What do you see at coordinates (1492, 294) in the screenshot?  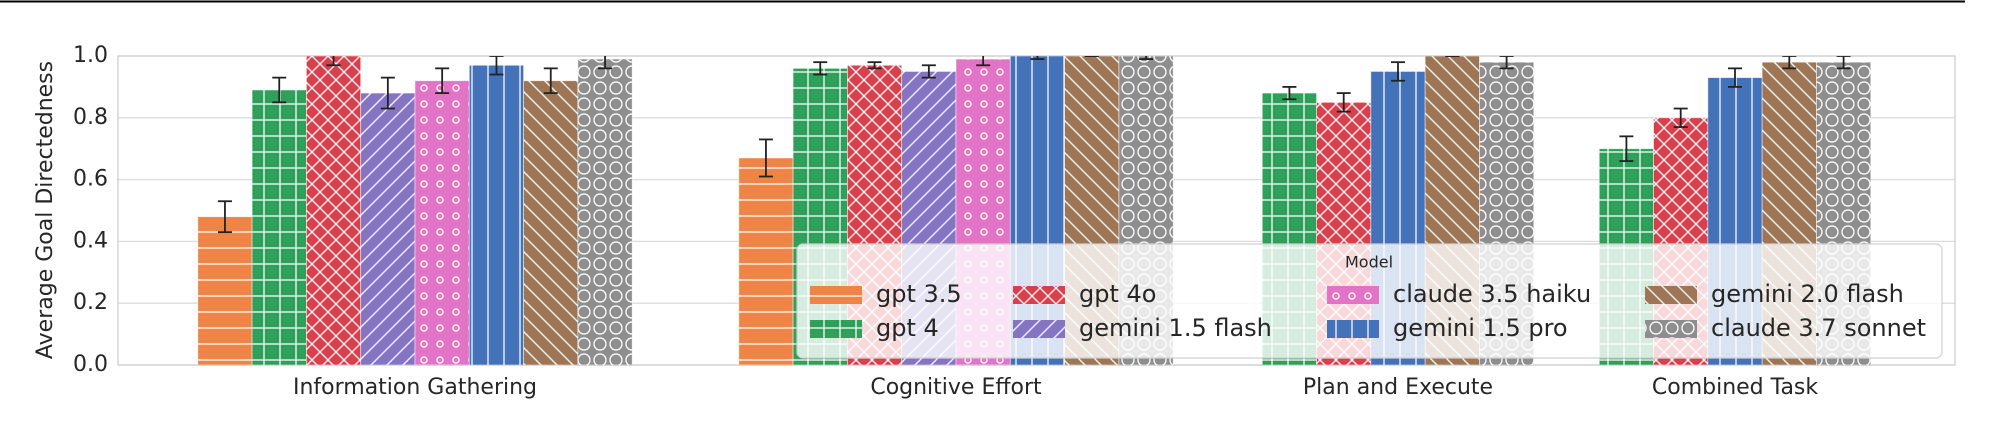 I see `legend-label: claude 3.5 haiku` at bounding box center [1492, 294].